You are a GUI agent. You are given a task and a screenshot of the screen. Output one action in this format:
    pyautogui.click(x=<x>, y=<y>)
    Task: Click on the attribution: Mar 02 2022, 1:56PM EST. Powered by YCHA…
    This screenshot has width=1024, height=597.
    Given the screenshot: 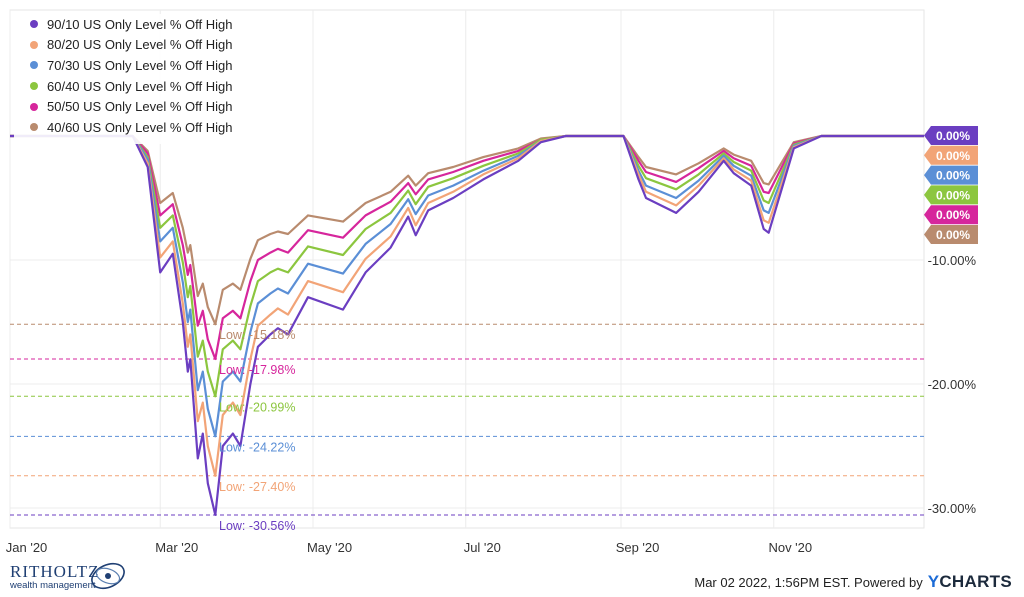 What is the action you would take?
    pyautogui.click(x=853, y=582)
    